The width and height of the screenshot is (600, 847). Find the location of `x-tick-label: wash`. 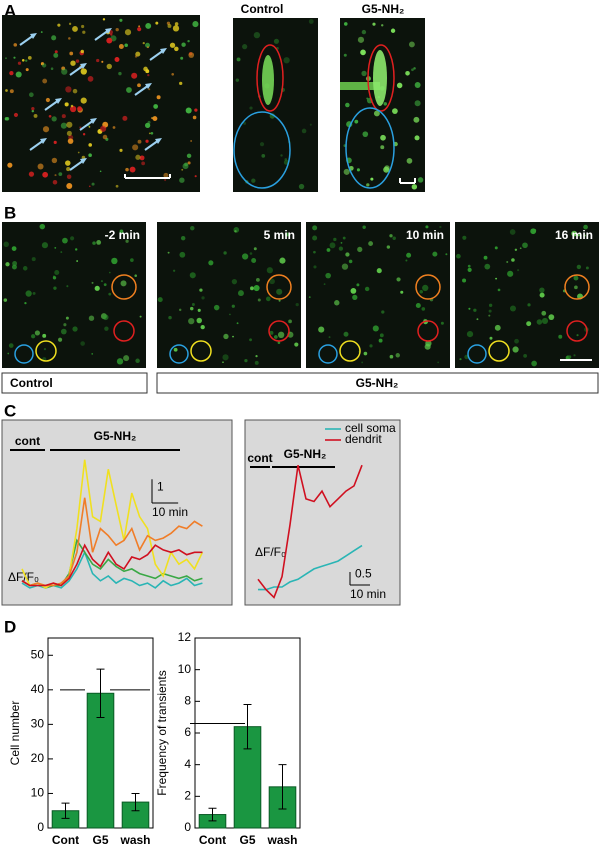

x-tick-label: wash is located at coordinates (134, 840).